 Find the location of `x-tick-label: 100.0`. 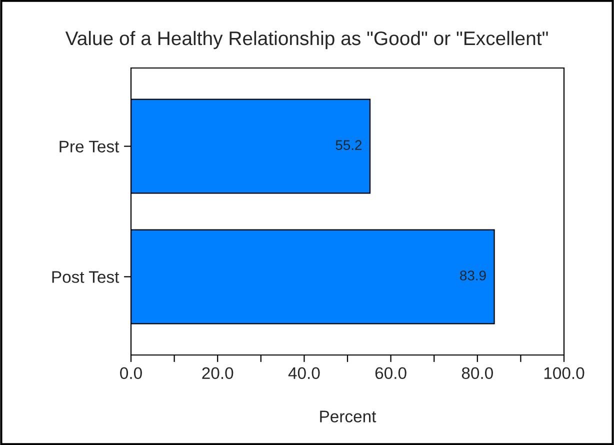

x-tick-label: 100.0 is located at coordinates (564, 373).